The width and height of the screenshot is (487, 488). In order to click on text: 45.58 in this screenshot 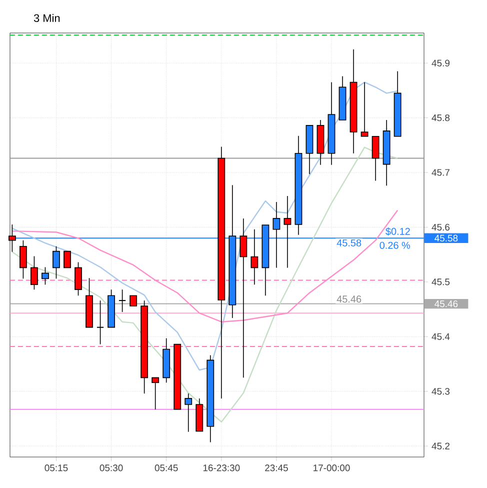, I will do `click(446, 238)`.